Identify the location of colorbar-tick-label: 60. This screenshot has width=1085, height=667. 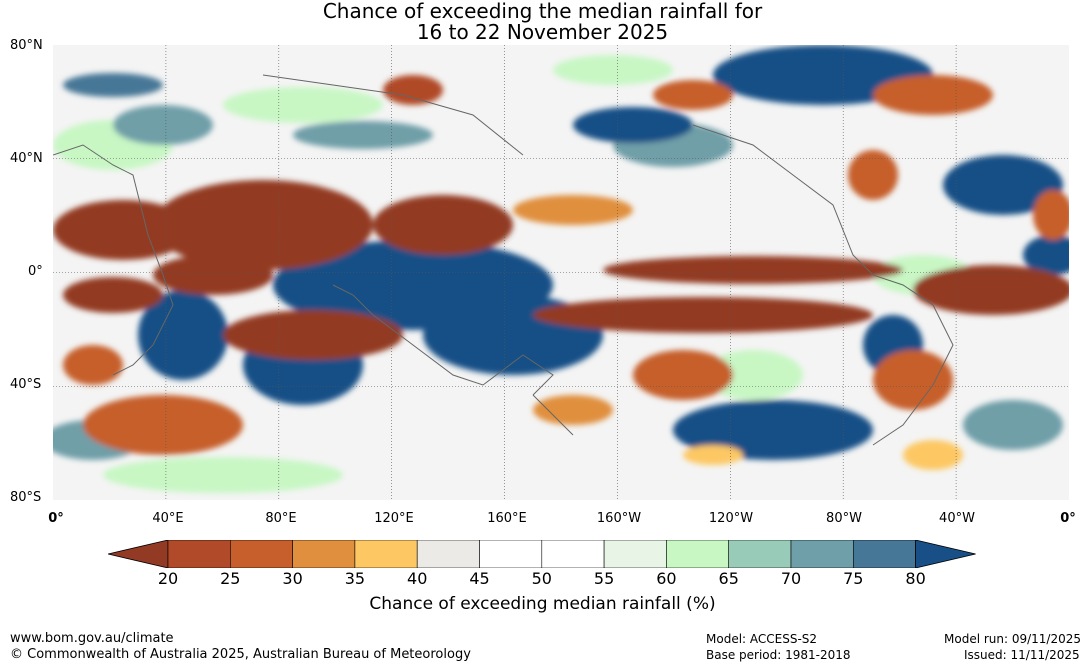
(666, 578).